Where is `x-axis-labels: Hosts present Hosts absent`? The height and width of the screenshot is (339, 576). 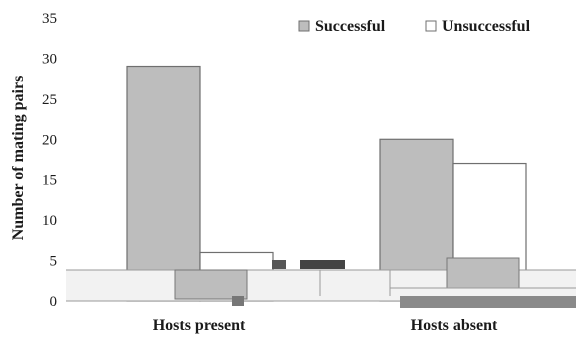
x-axis-labels: Hosts present Hosts absent is located at coordinates (325, 325).